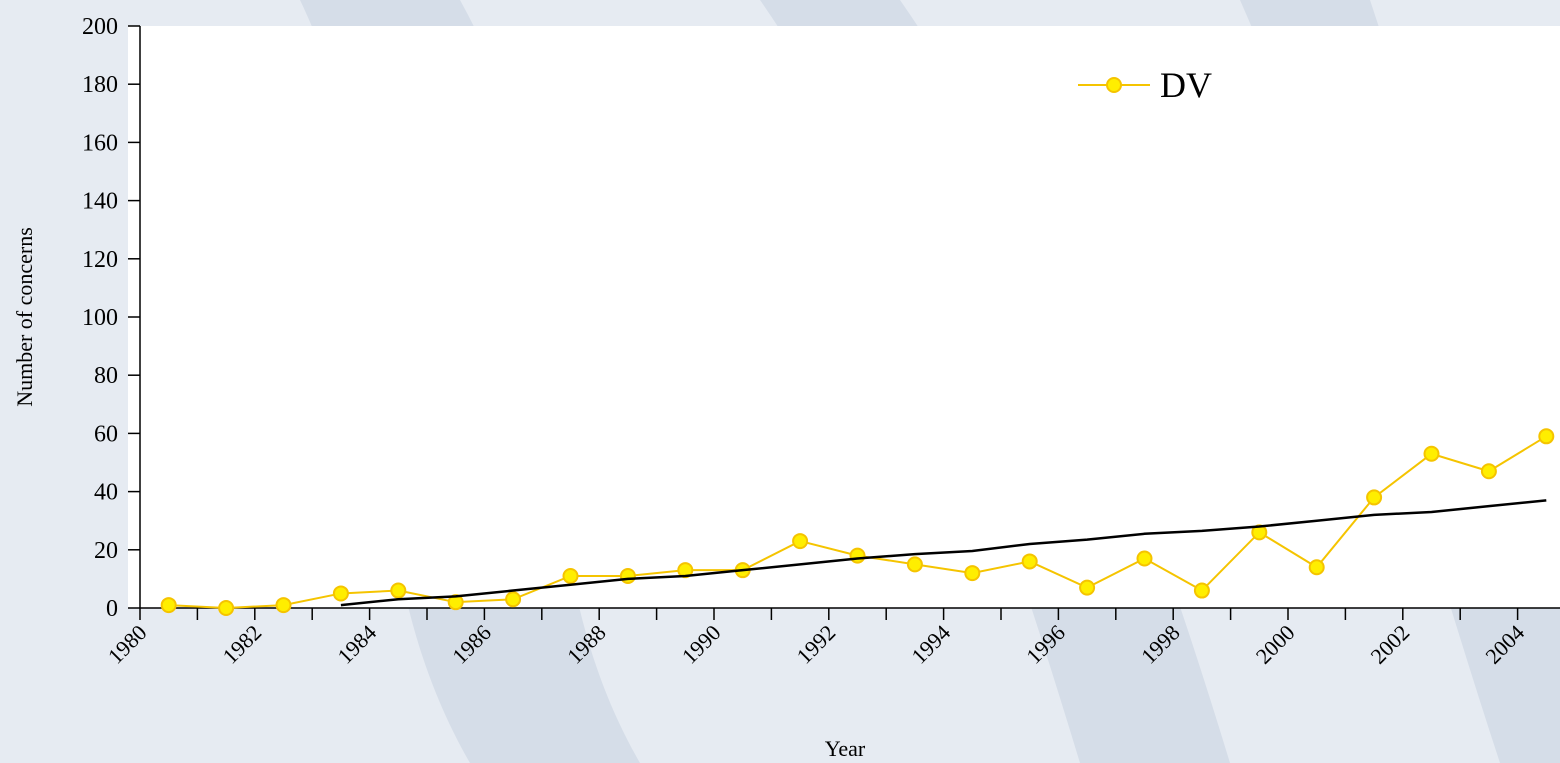 This screenshot has width=1560, height=763. I want to click on x-axis-label: Year, so click(845, 748).